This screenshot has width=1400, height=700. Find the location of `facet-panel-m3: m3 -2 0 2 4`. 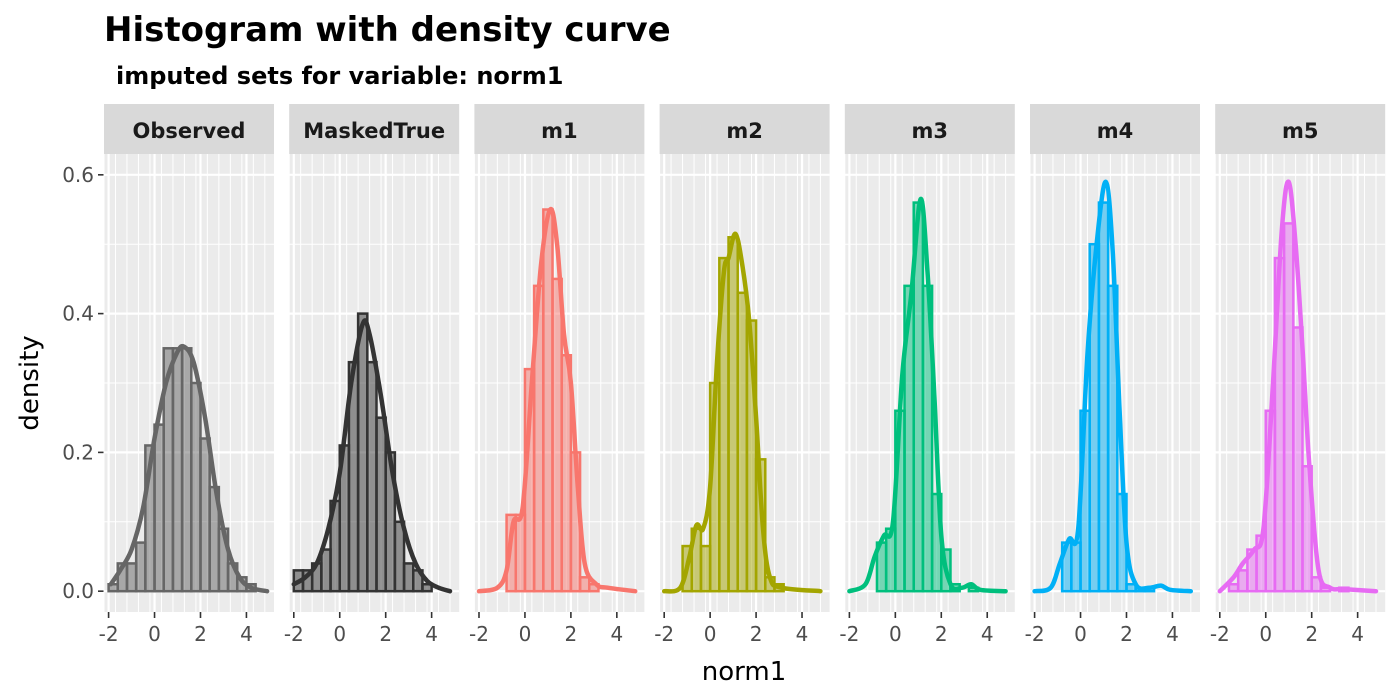

facet-panel-m3: m3 -2 0 2 4 is located at coordinates (927, 375).